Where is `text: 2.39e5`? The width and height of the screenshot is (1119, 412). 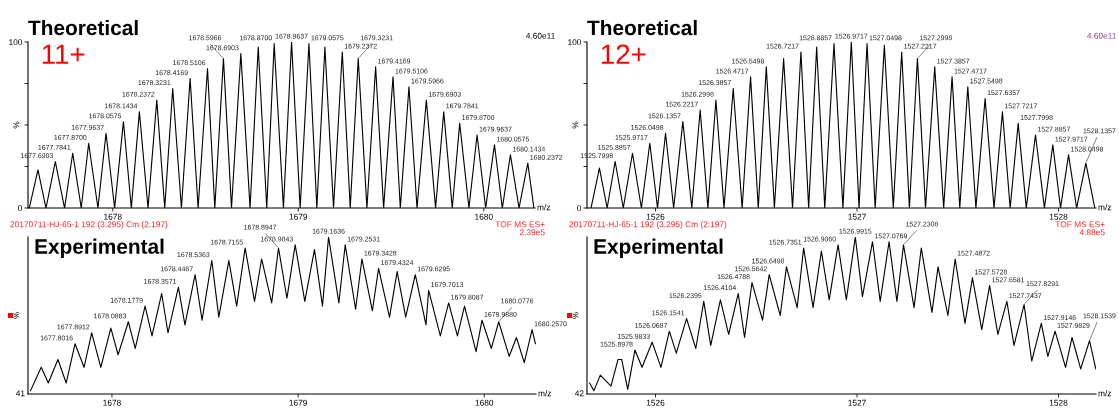
text: 2.39e5 is located at coordinates (532, 232).